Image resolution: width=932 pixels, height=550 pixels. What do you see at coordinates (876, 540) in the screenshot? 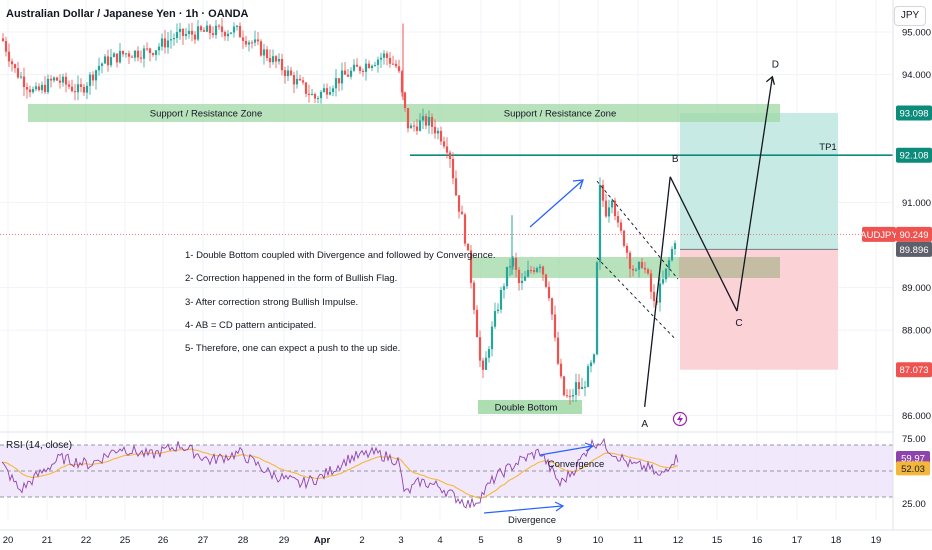
I see `time-tick-22: 19` at bounding box center [876, 540].